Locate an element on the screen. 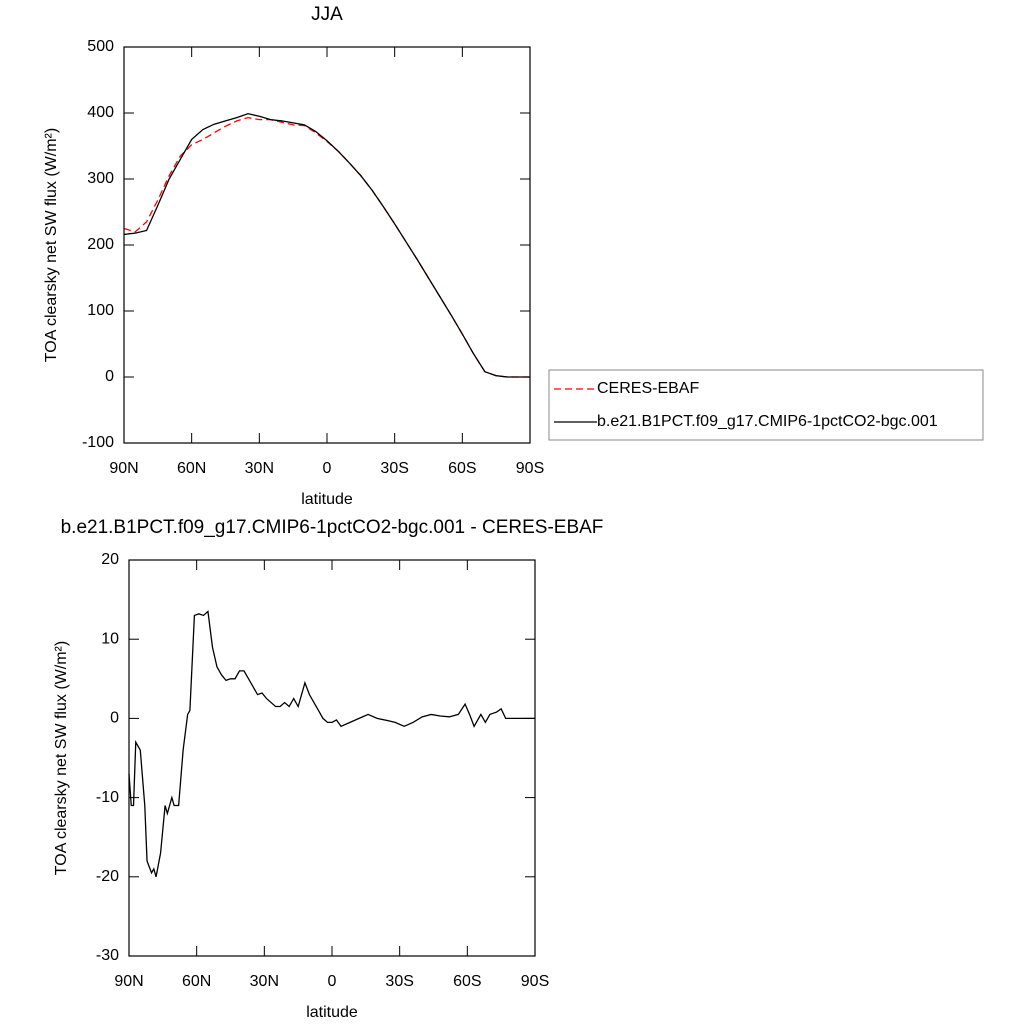  y-tick-label: -30 is located at coordinates (107, 955).